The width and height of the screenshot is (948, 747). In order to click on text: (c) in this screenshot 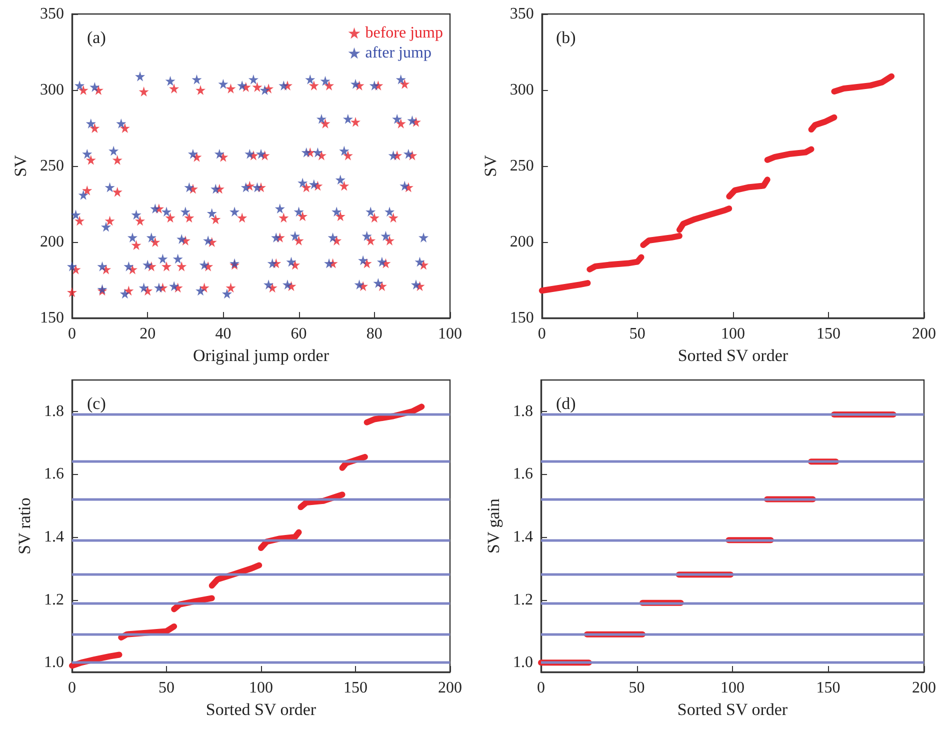, I will do `click(96, 403)`.